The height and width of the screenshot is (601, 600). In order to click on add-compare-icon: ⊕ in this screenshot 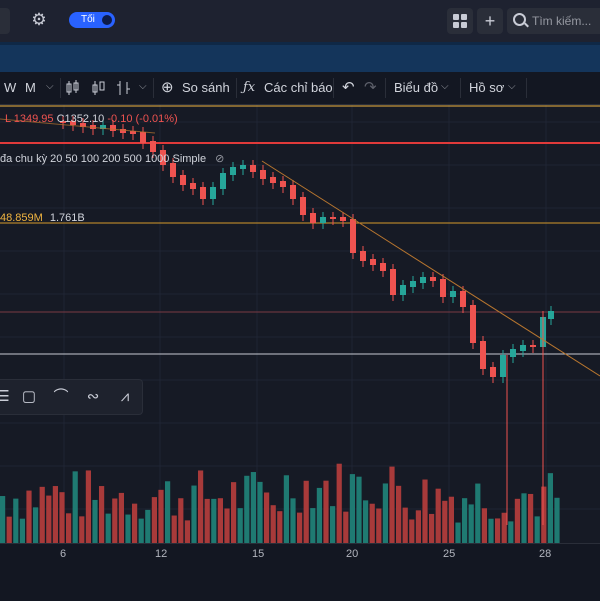, I will do `click(167, 87)`.